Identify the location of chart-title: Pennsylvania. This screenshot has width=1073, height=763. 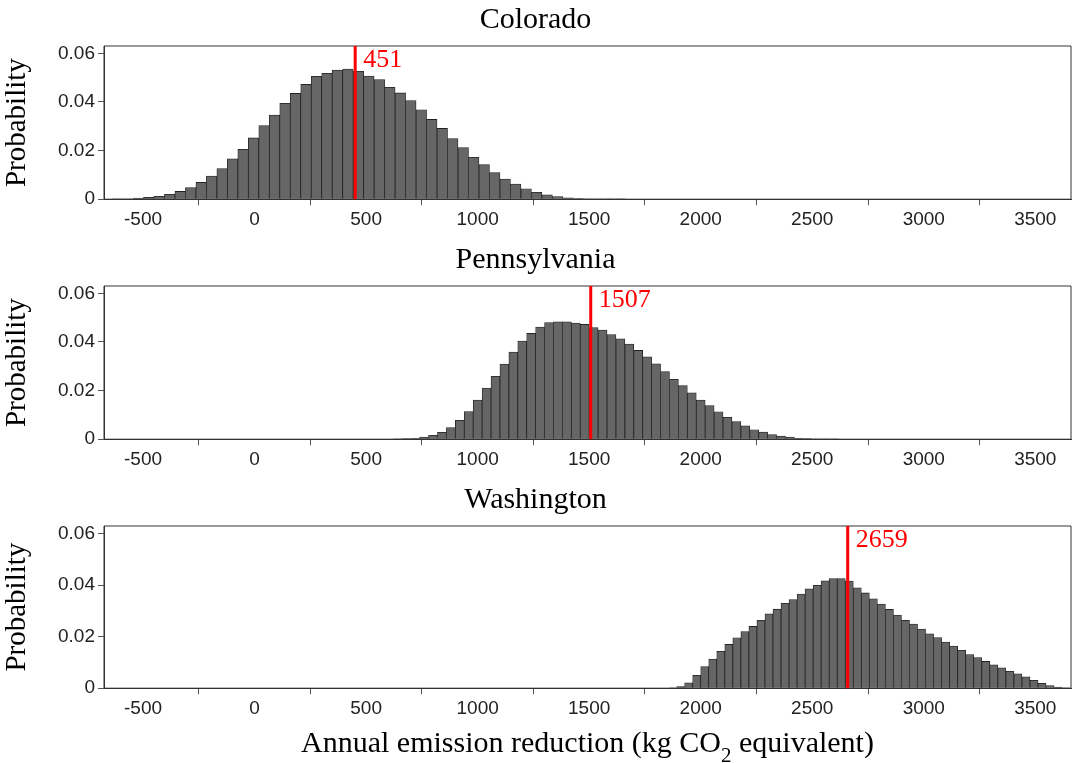
(535, 257).